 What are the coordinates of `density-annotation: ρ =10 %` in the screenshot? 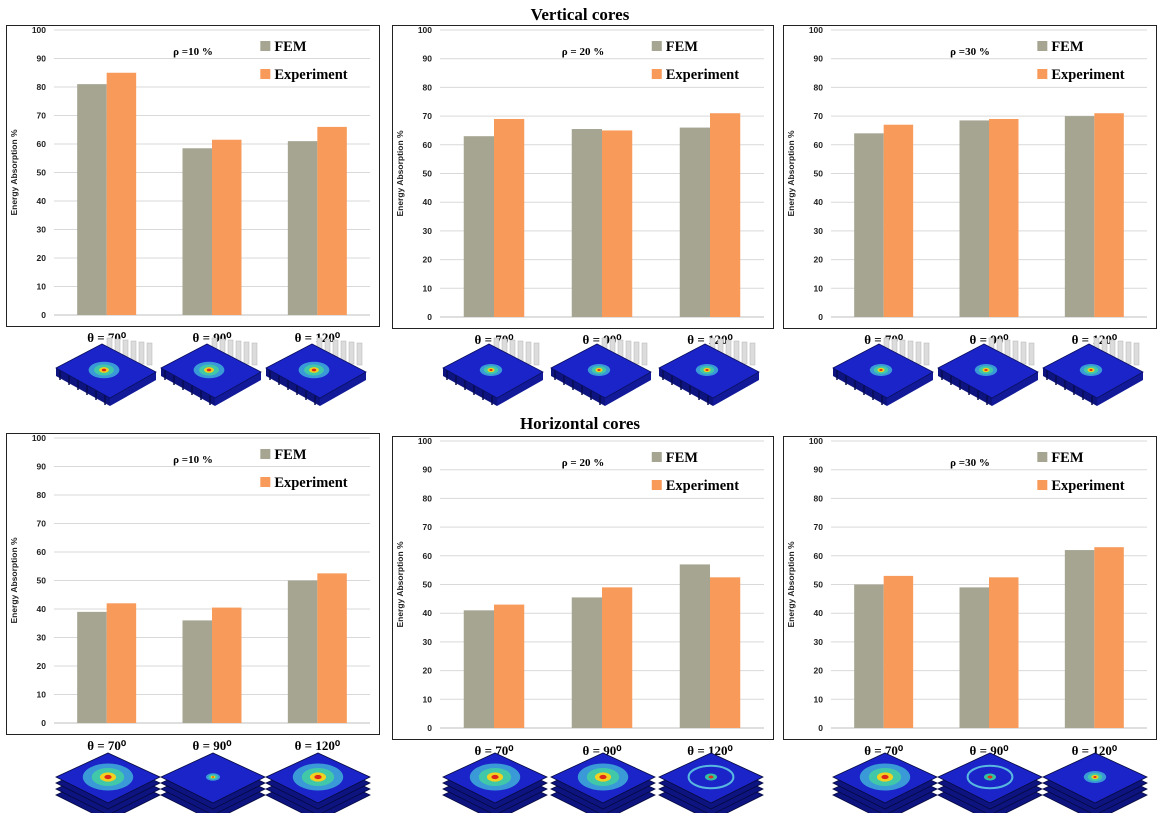 It's located at (193, 52).